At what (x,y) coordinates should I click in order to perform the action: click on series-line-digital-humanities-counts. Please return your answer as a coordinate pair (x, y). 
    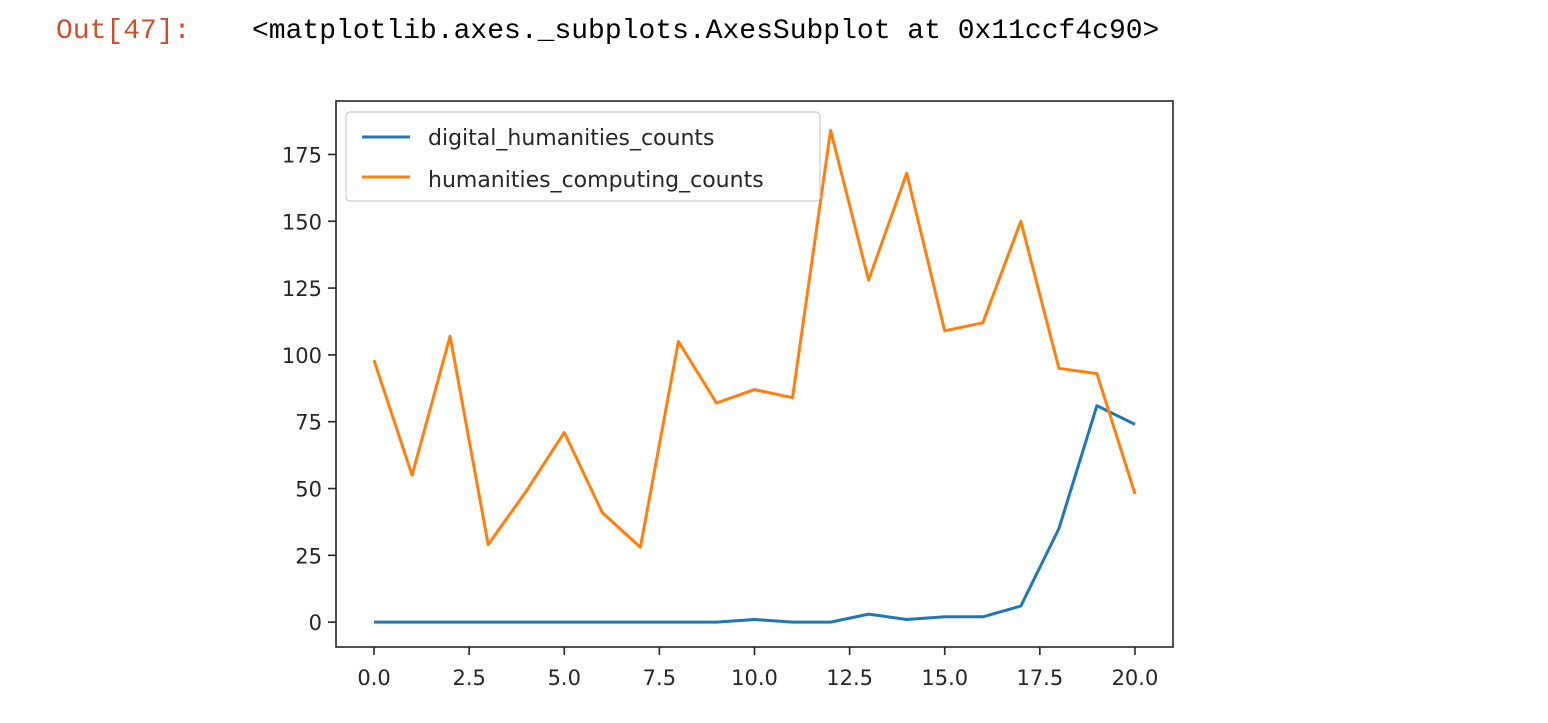
    Looking at the image, I should click on (755, 514).